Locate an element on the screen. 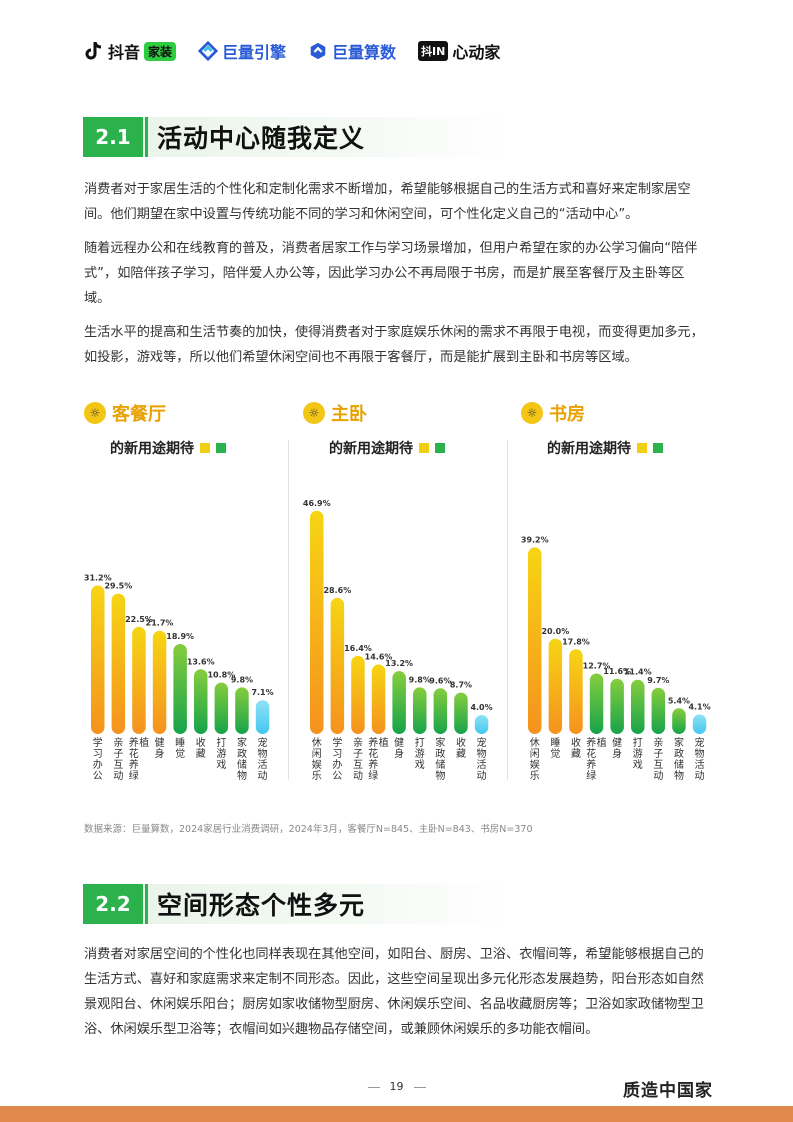 The height and width of the screenshot is (1122, 793). chart-title: 客餐厅 is located at coordinates (139, 414).